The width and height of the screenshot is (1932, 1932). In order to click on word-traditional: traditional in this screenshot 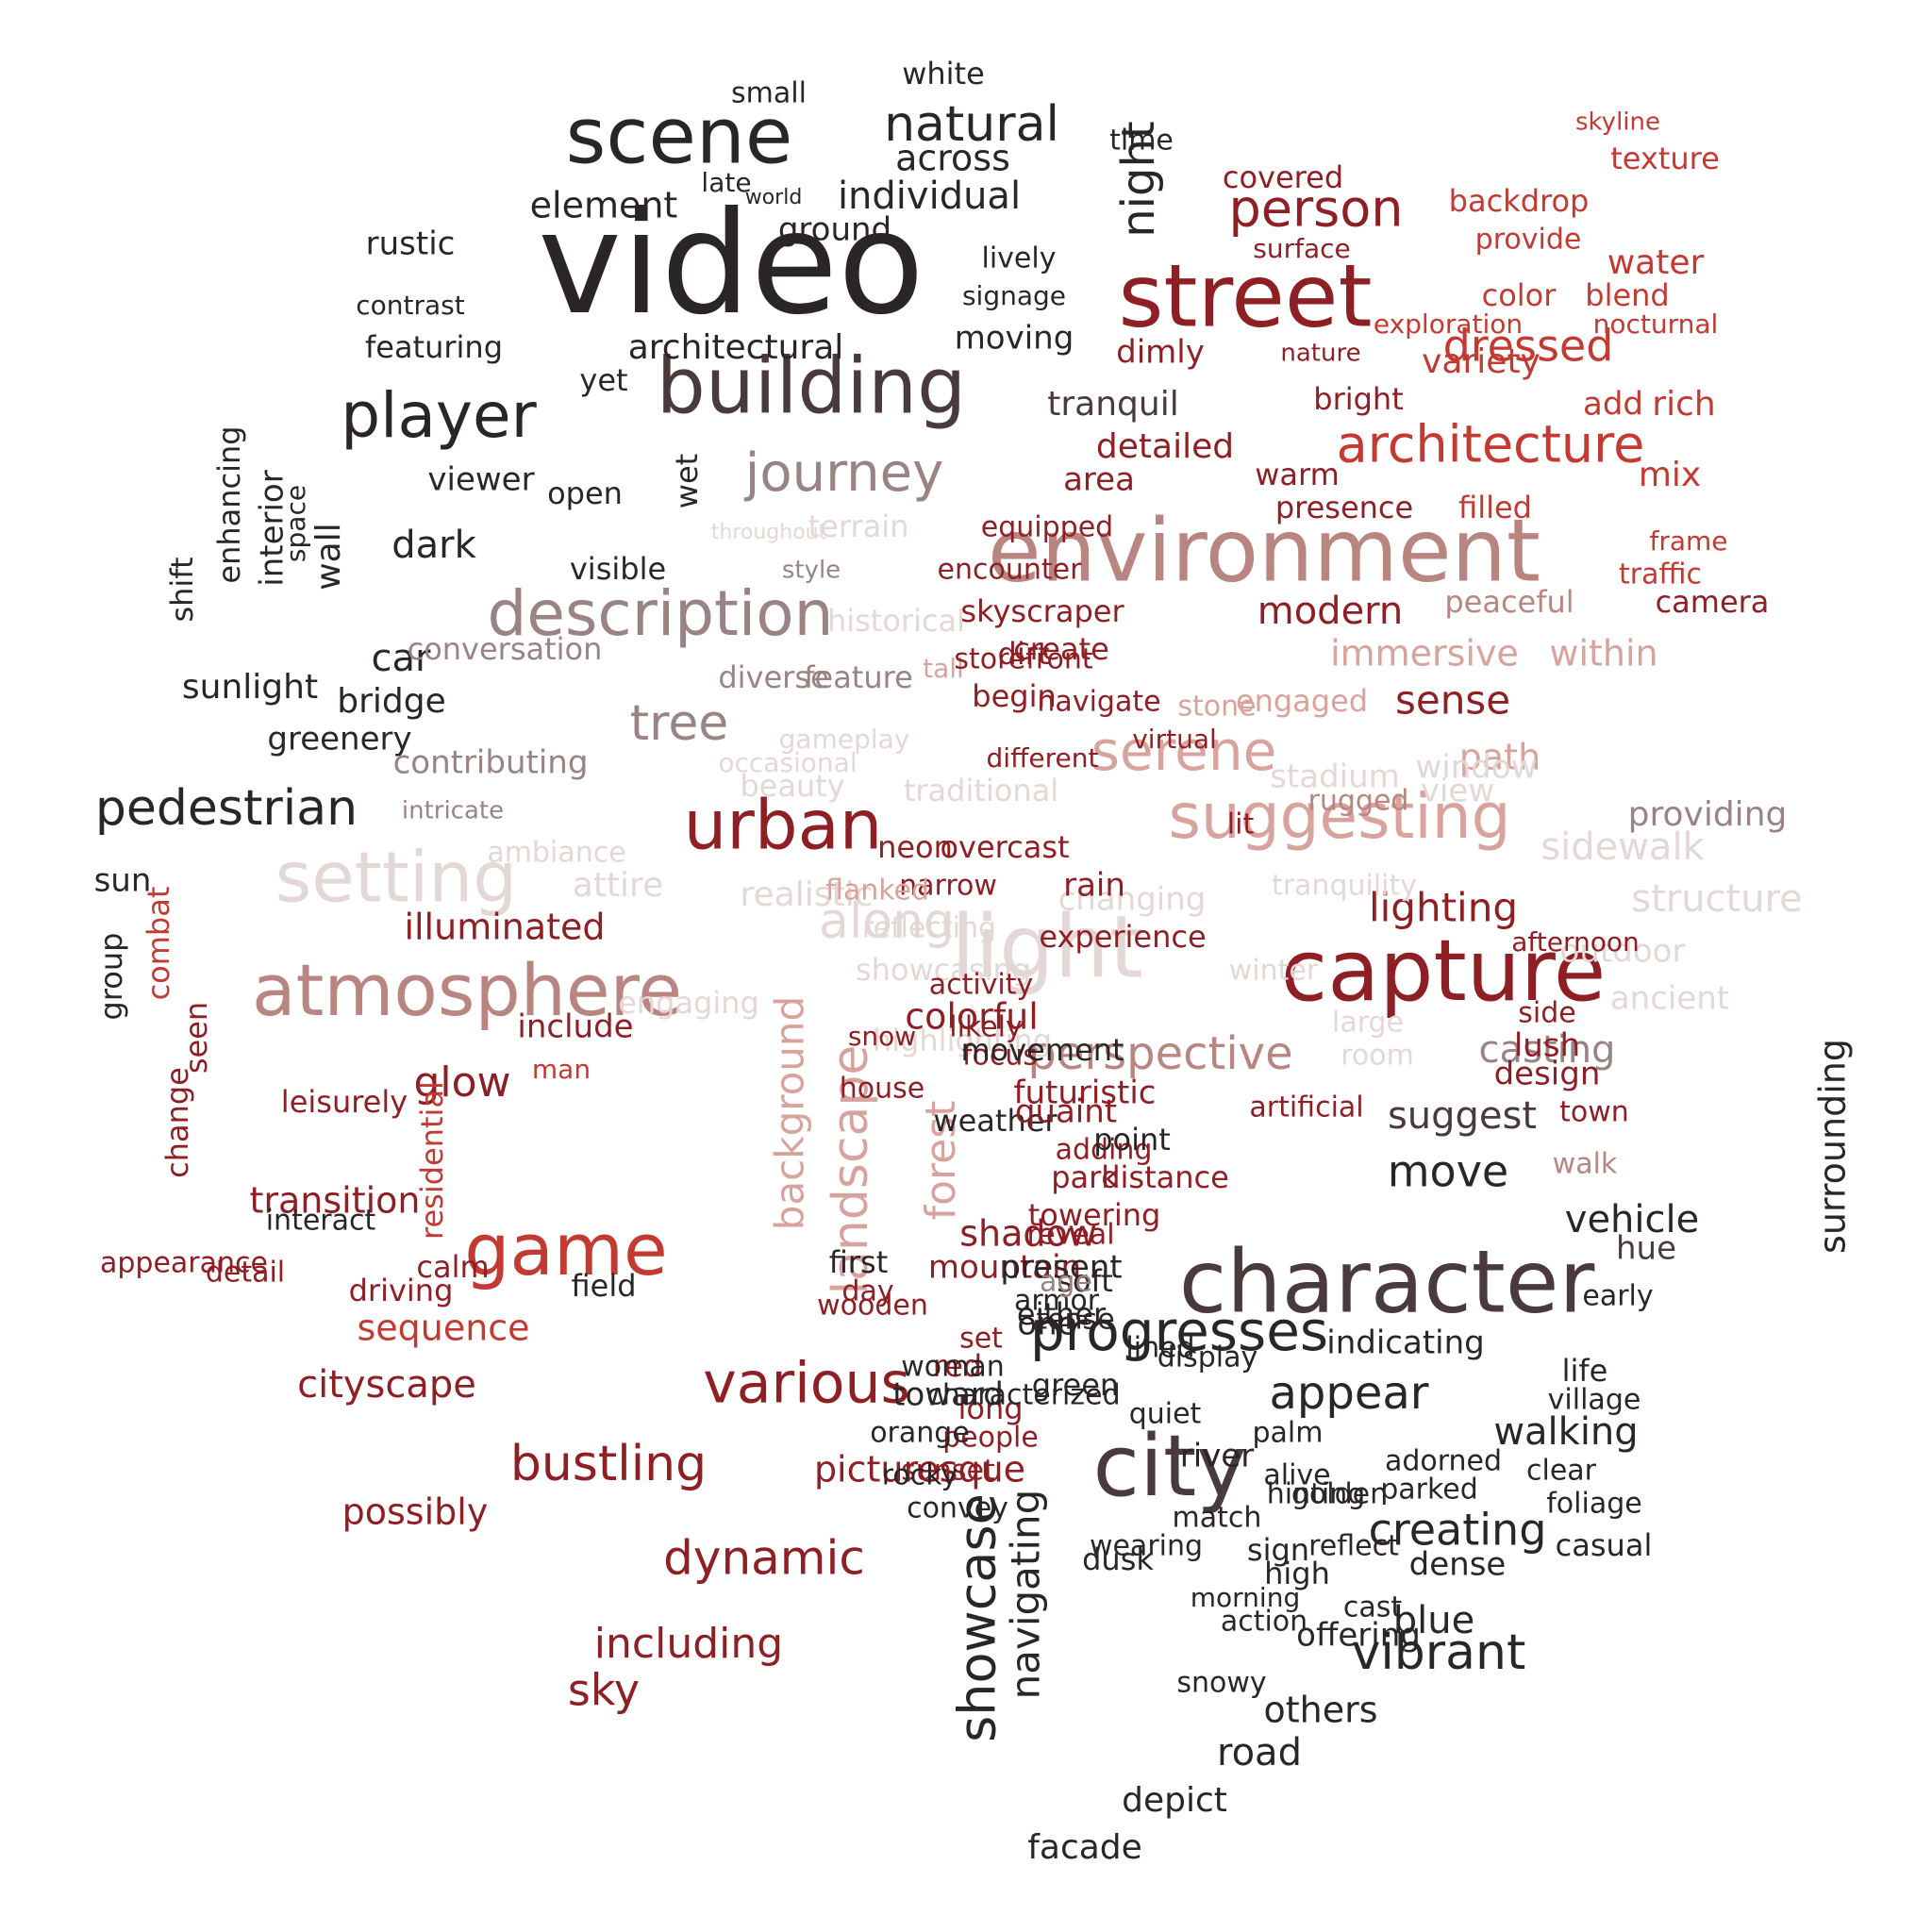, I will do `click(981, 790)`.